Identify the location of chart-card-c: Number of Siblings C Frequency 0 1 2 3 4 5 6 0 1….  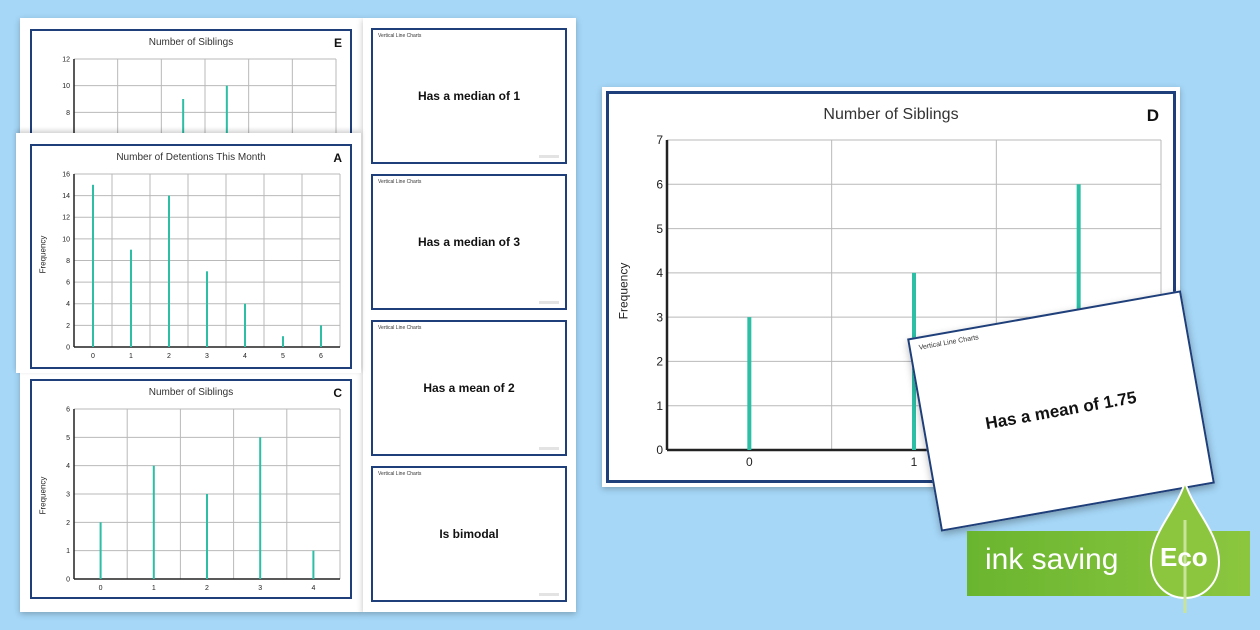
(191, 489).